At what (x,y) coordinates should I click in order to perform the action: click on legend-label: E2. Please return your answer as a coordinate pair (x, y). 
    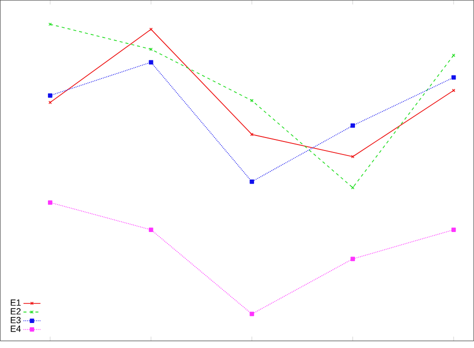
    Looking at the image, I should click on (15, 311).